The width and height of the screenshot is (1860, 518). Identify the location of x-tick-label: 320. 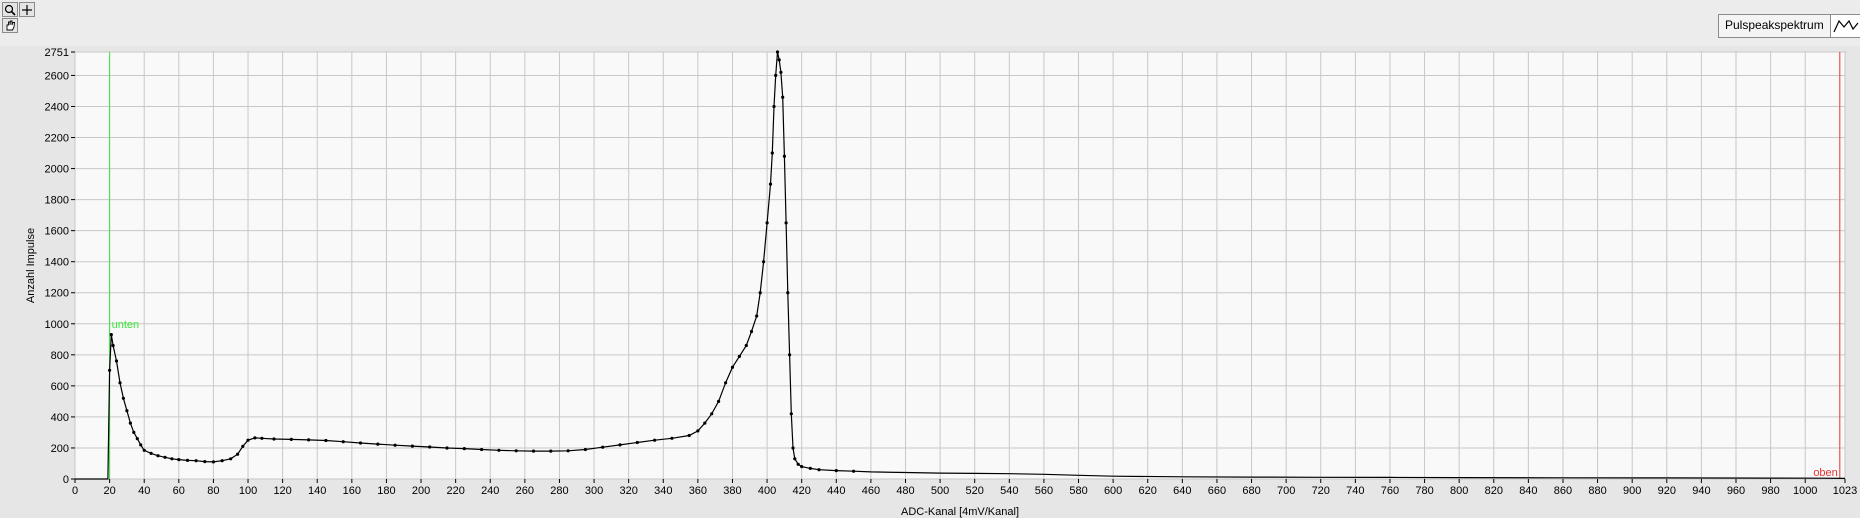
(628, 491).